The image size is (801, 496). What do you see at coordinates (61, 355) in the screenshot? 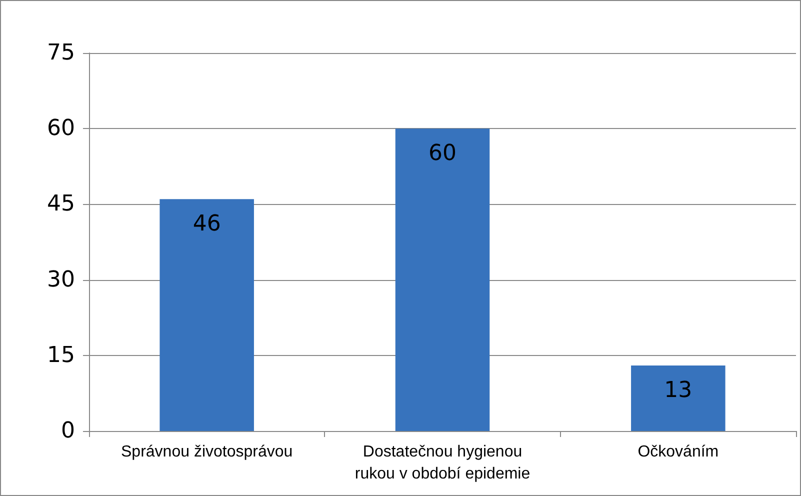
I see `y-tick-label: 15` at bounding box center [61, 355].